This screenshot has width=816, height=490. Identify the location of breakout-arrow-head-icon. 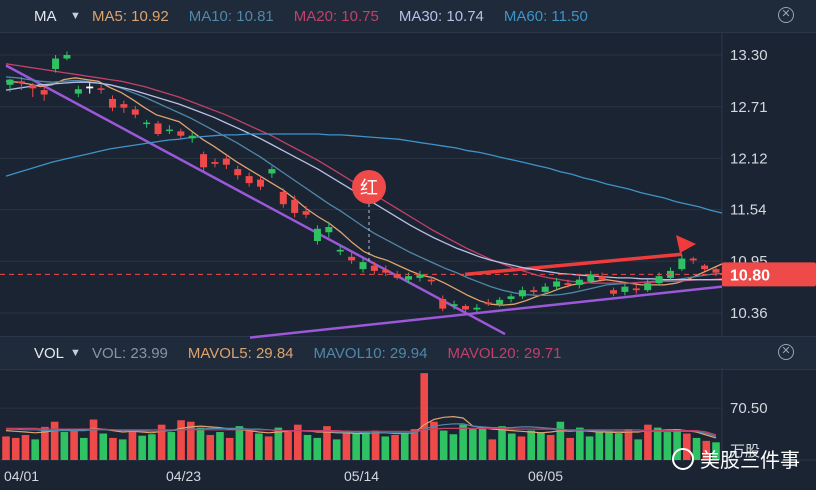
(686, 244).